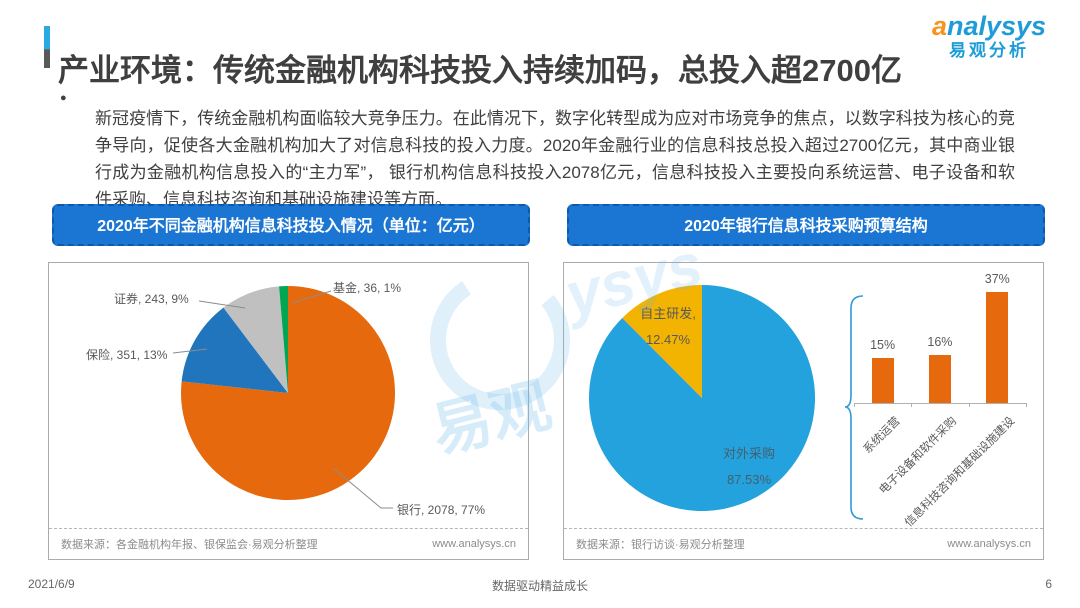 This screenshot has width=1080, height=608. What do you see at coordinates (882, 436) in the screenshot?
I see `bar-category-label: 系统运营` at bounding box center [882, 436].